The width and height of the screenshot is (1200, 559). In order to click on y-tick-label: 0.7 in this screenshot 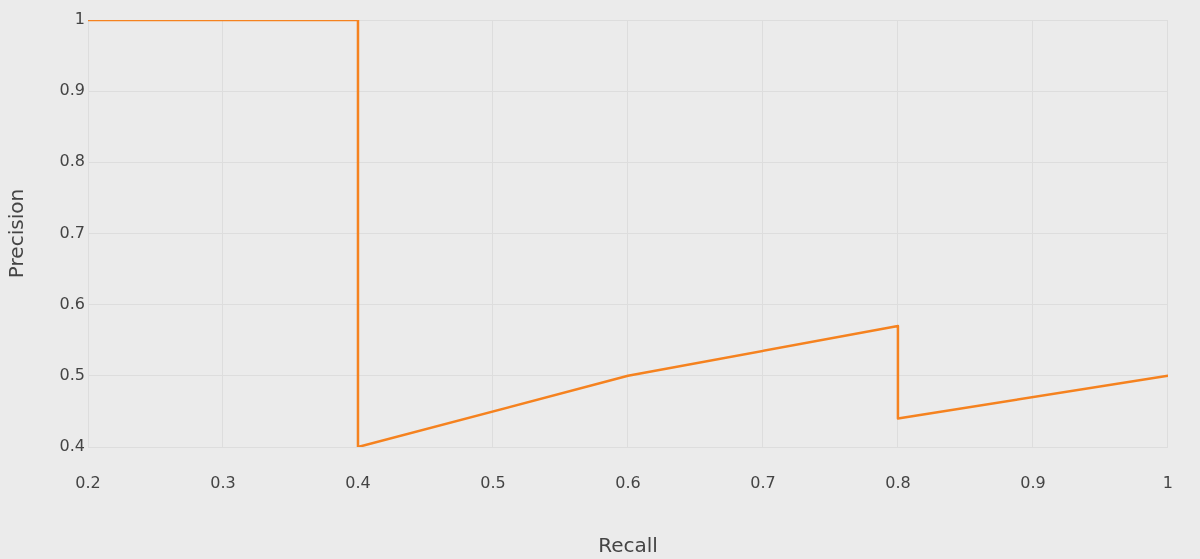, I will do `click(72, 232)`.